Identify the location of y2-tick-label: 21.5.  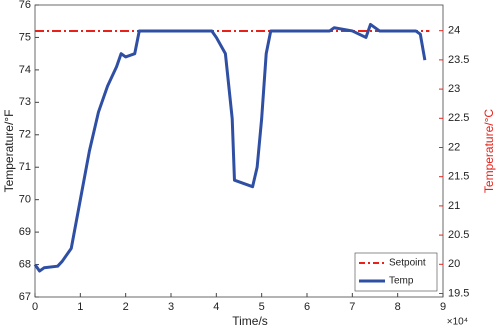
(458, 177).